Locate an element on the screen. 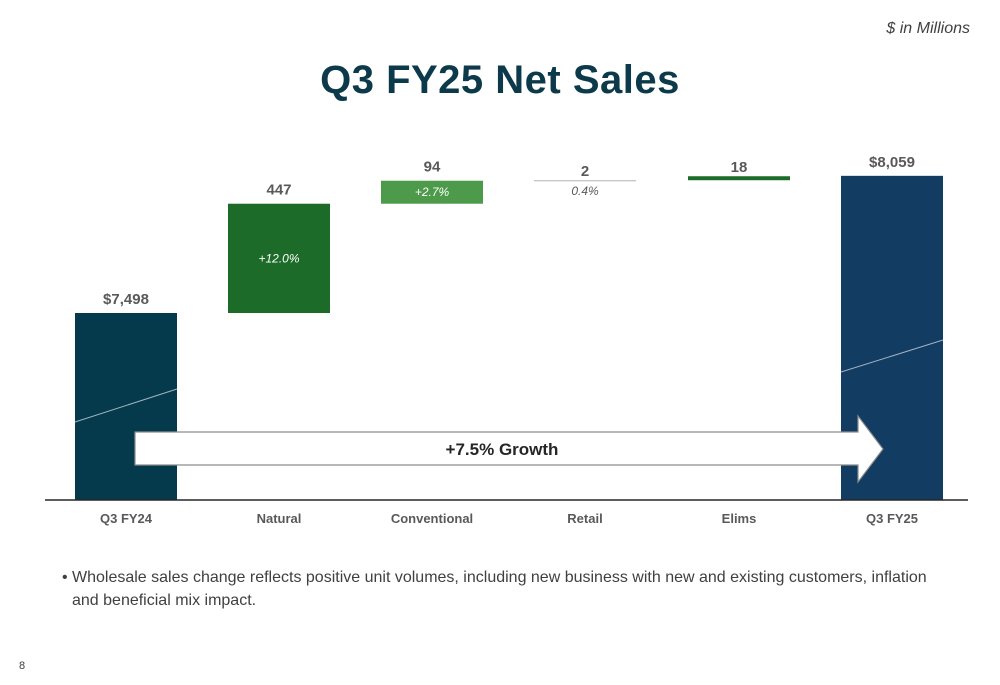  bar-retail is located at coordinates (585, 181).